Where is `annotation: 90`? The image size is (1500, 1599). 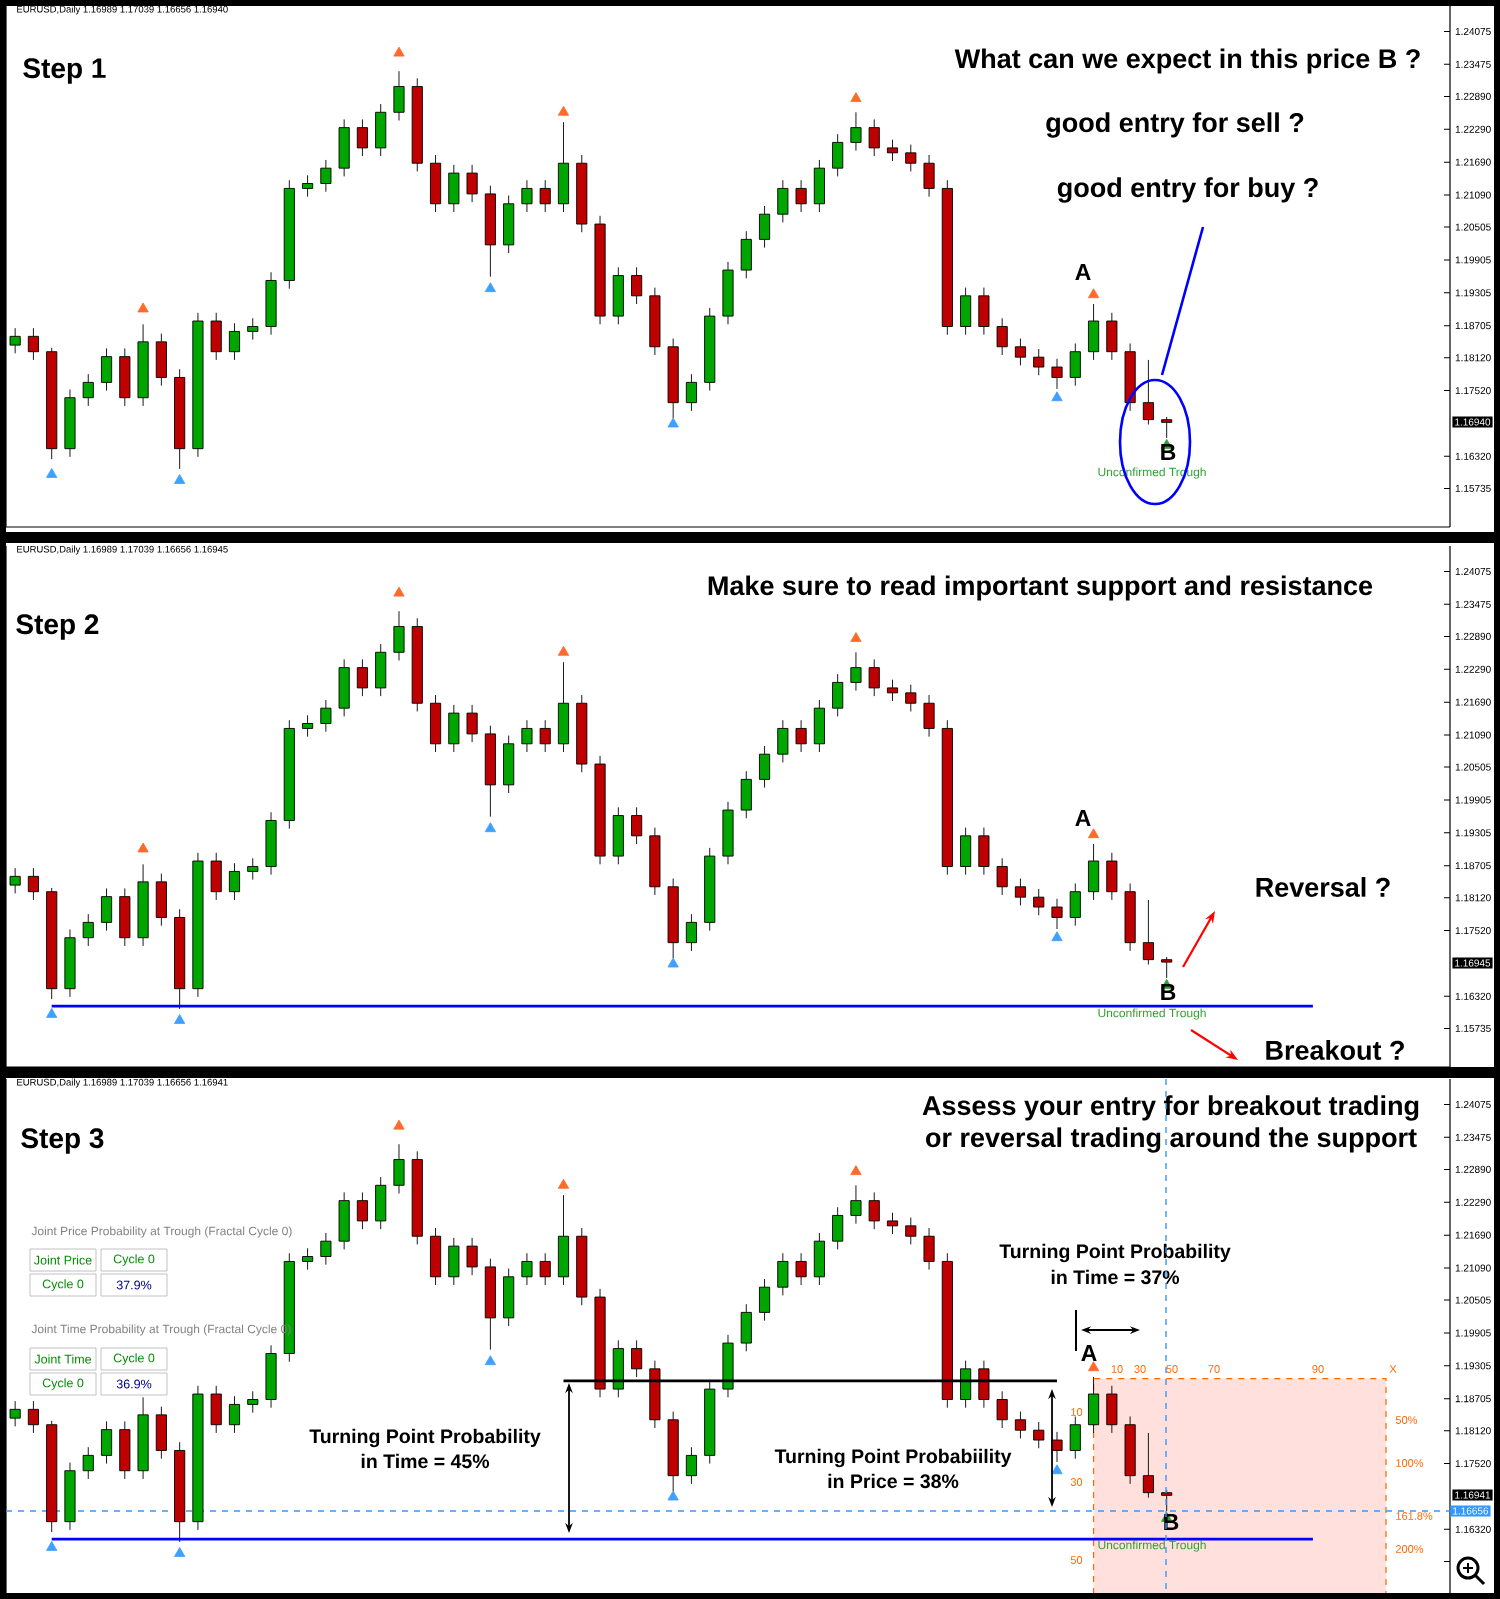
annotation: 90 is located at coordinates (1318, 1369).